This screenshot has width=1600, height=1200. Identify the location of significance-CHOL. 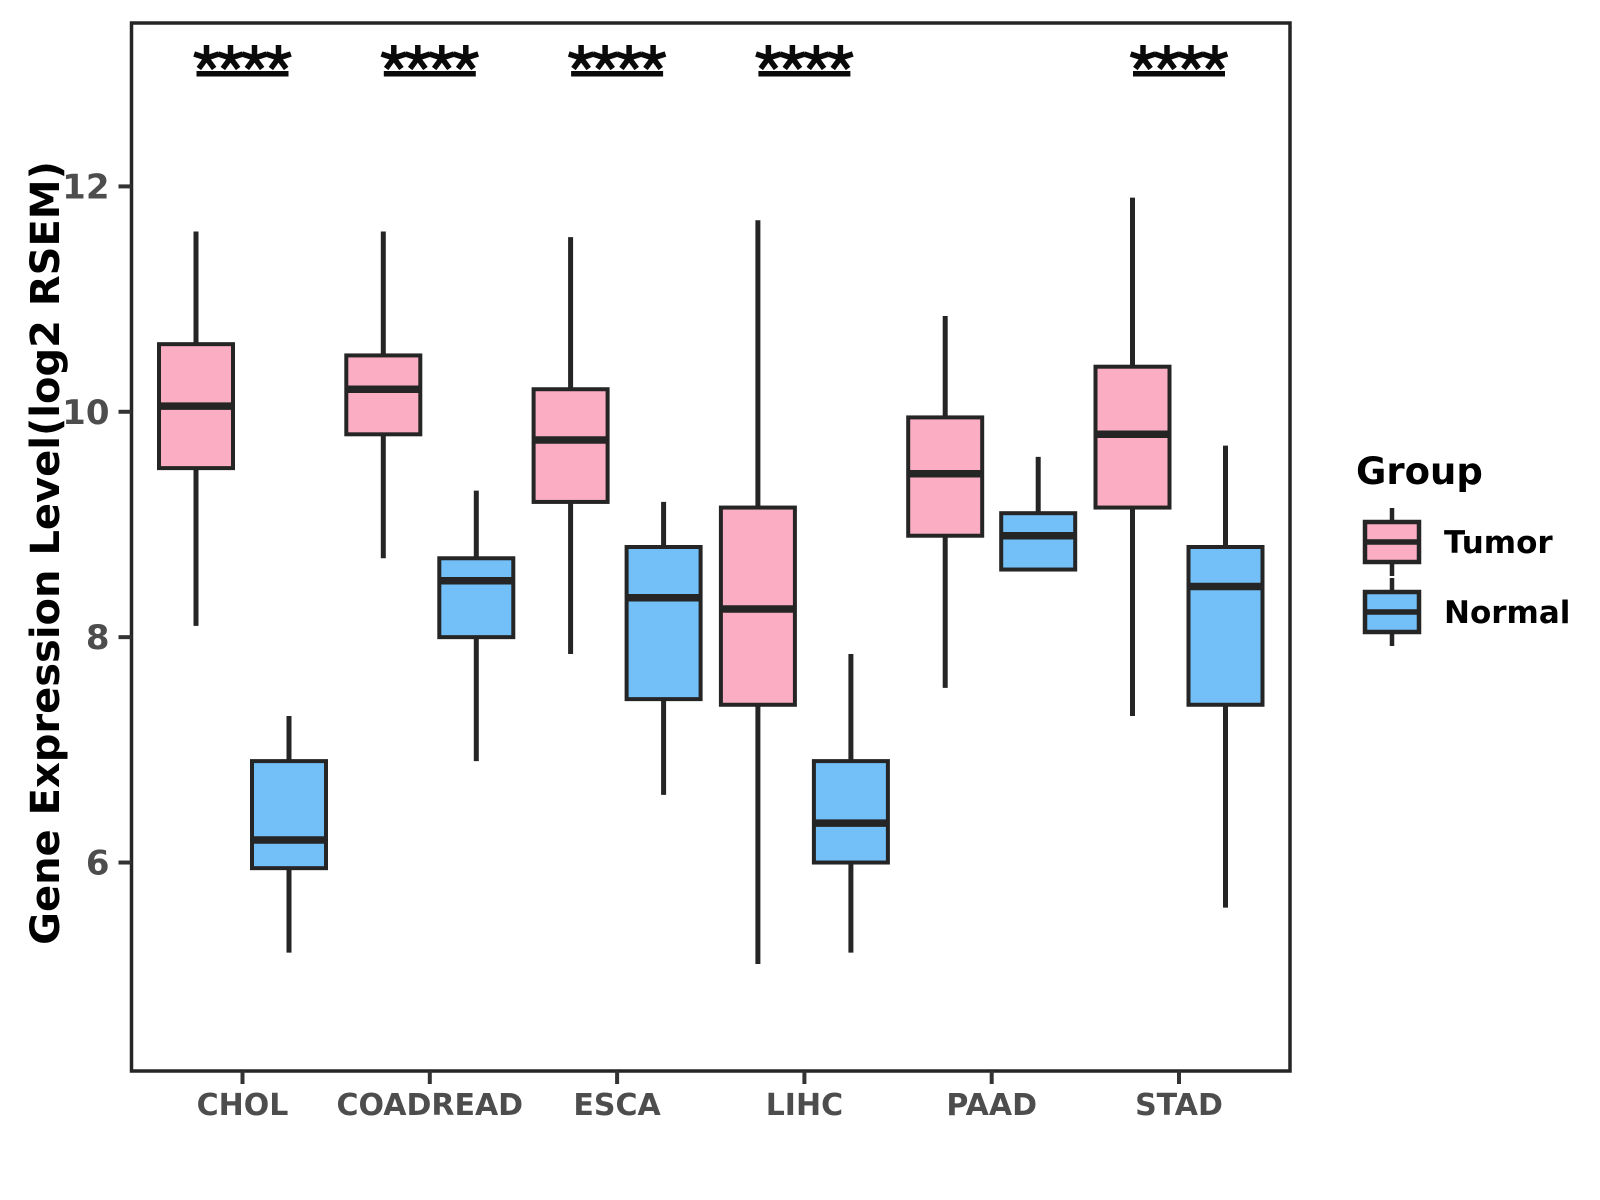
(242, 61).